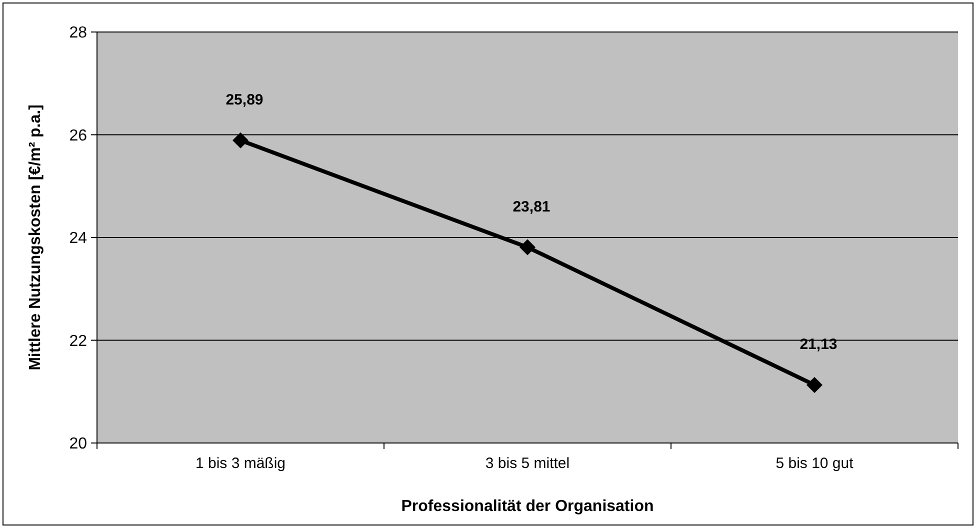  I want to click on y-tick-label: 26, so click(78, 135).